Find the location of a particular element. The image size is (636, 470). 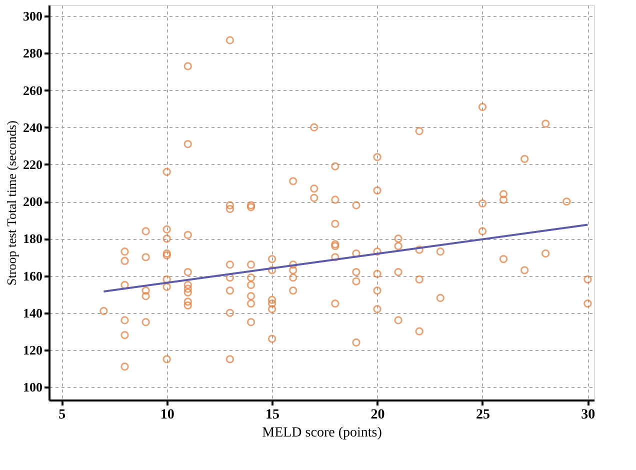

y-tick-label: 260 is located at coordinates (32, 90).